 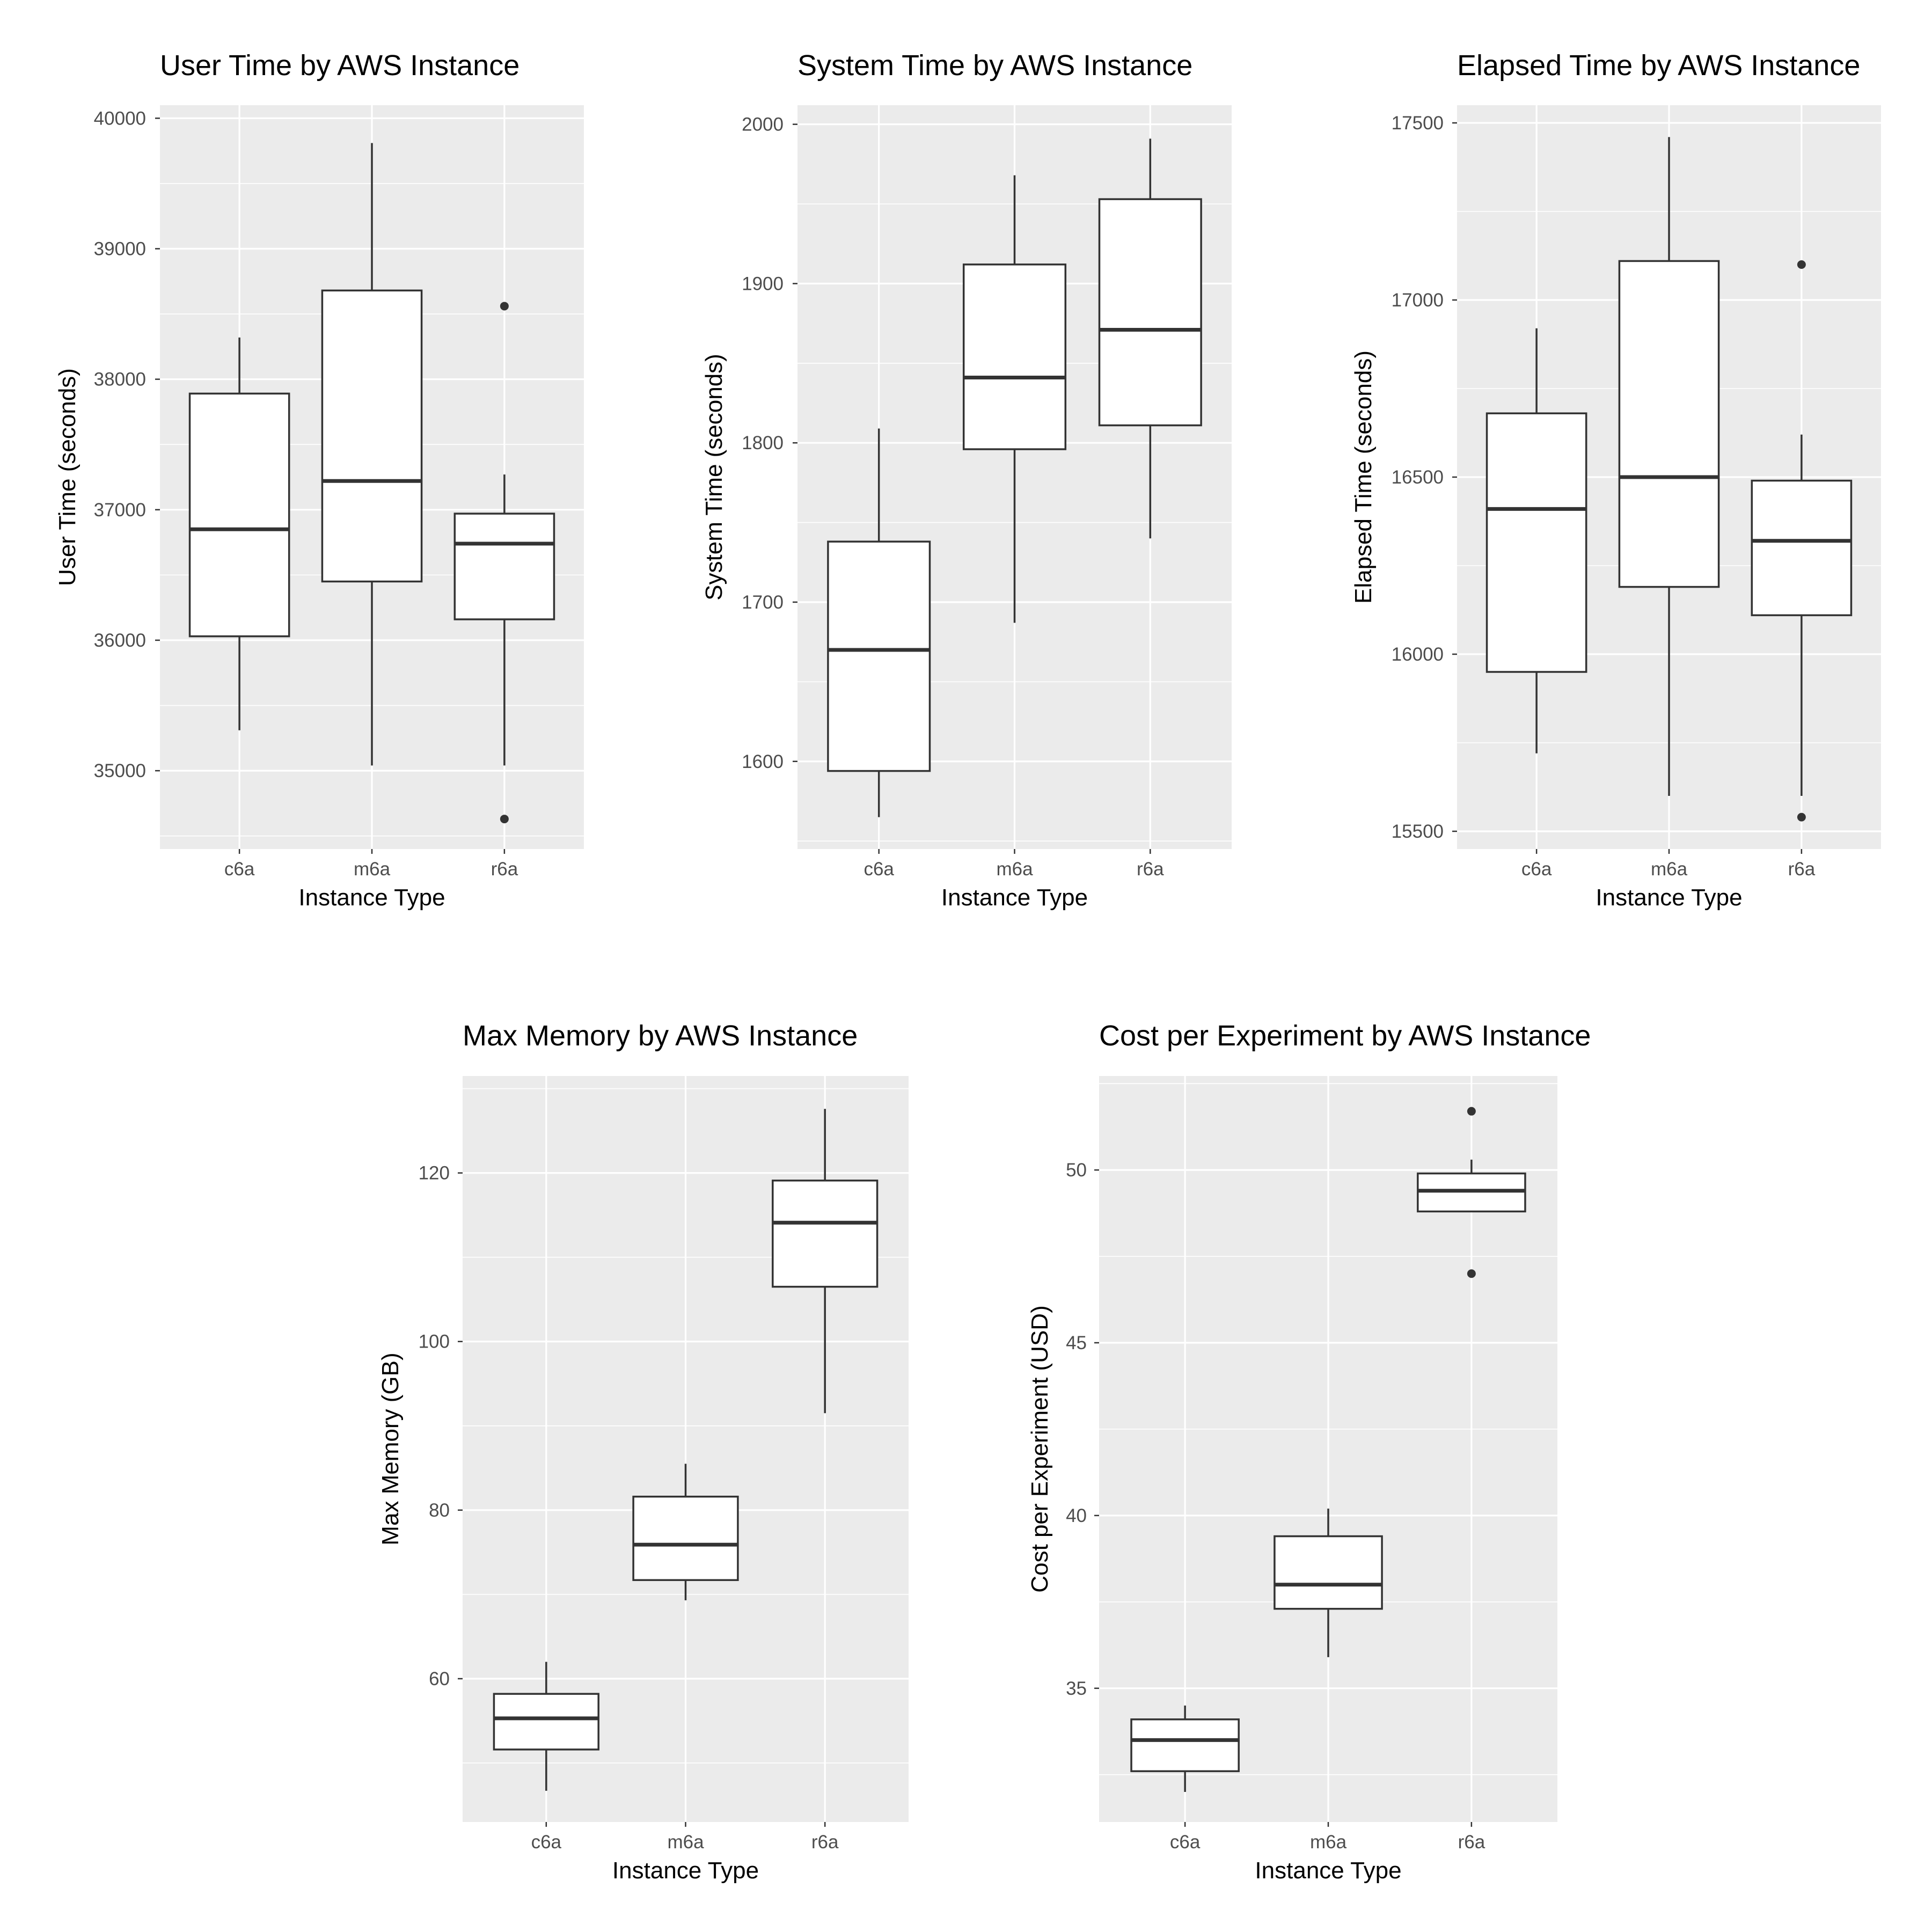 What do you see at coordinates (1658, 65) in the screenshot?
I see `chart-title: Elapsed Time by AWS Instance` at bounding box center [1658, 65].